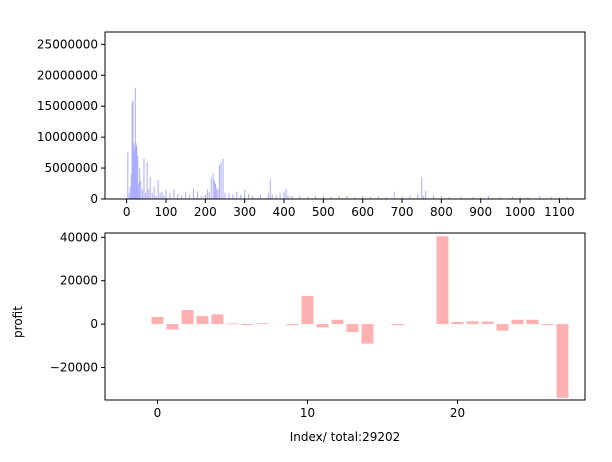 The width and height of the screenshot is (612, 462). I want to click on bottom-chart-y-tick-label: 0, so click(94, 324).